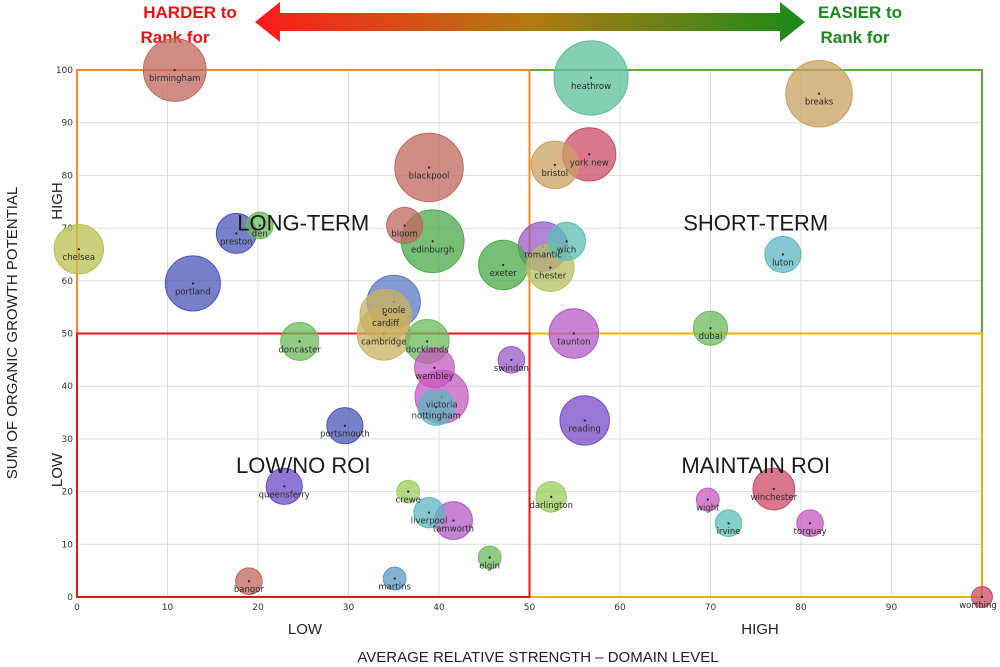  What do you see at coordinates (620, 608) in the screenshot?
I see `x-tick-label: 60` at bounding box center [620, 608].